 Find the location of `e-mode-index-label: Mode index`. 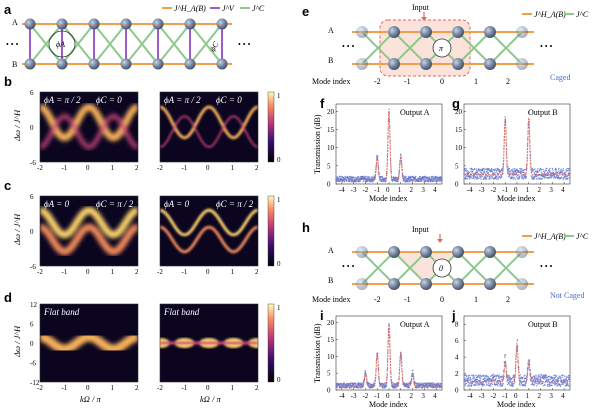

e-mode-index-label: Mode index is located at coordinates (331, 81).